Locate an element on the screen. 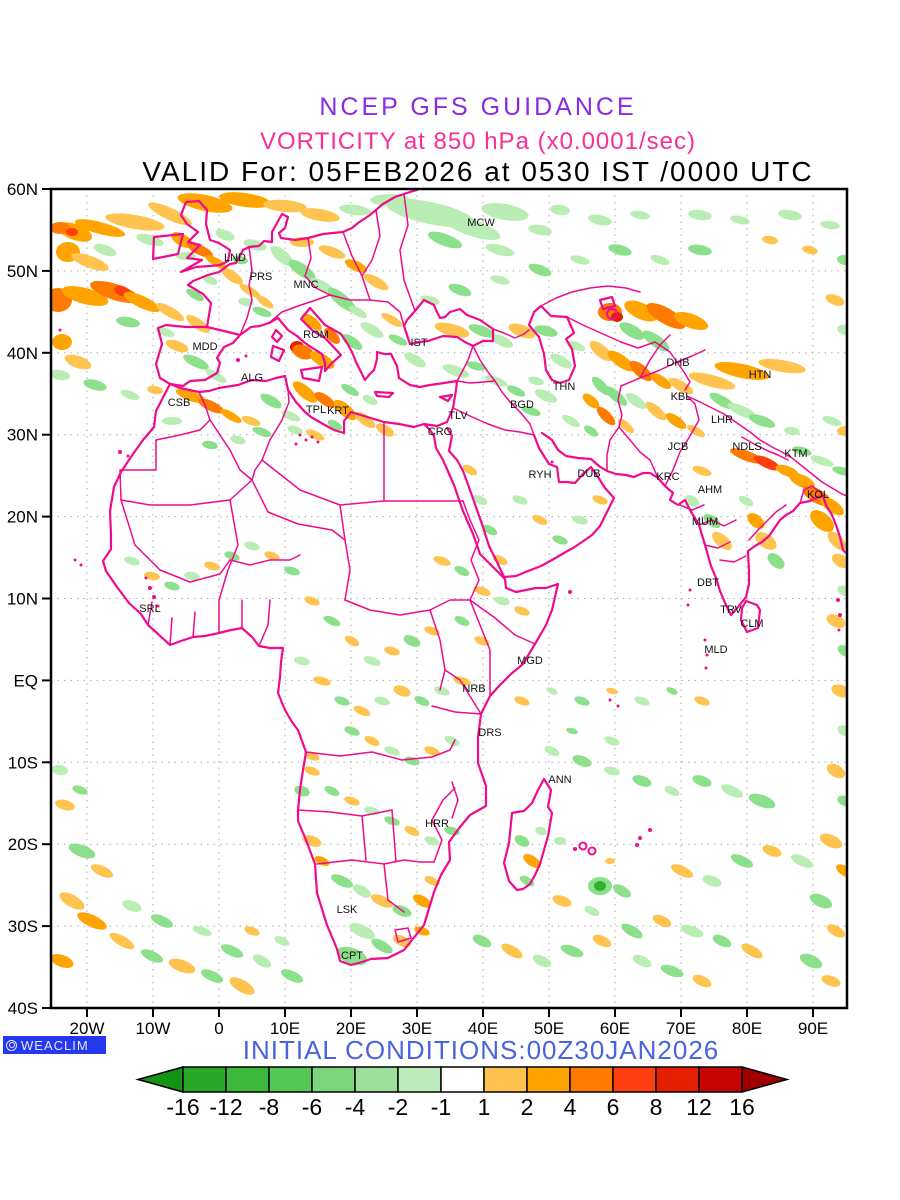 The image size is (900, 1200). colorbar-tick-label: -12 is located at coordinates (225, 1107).